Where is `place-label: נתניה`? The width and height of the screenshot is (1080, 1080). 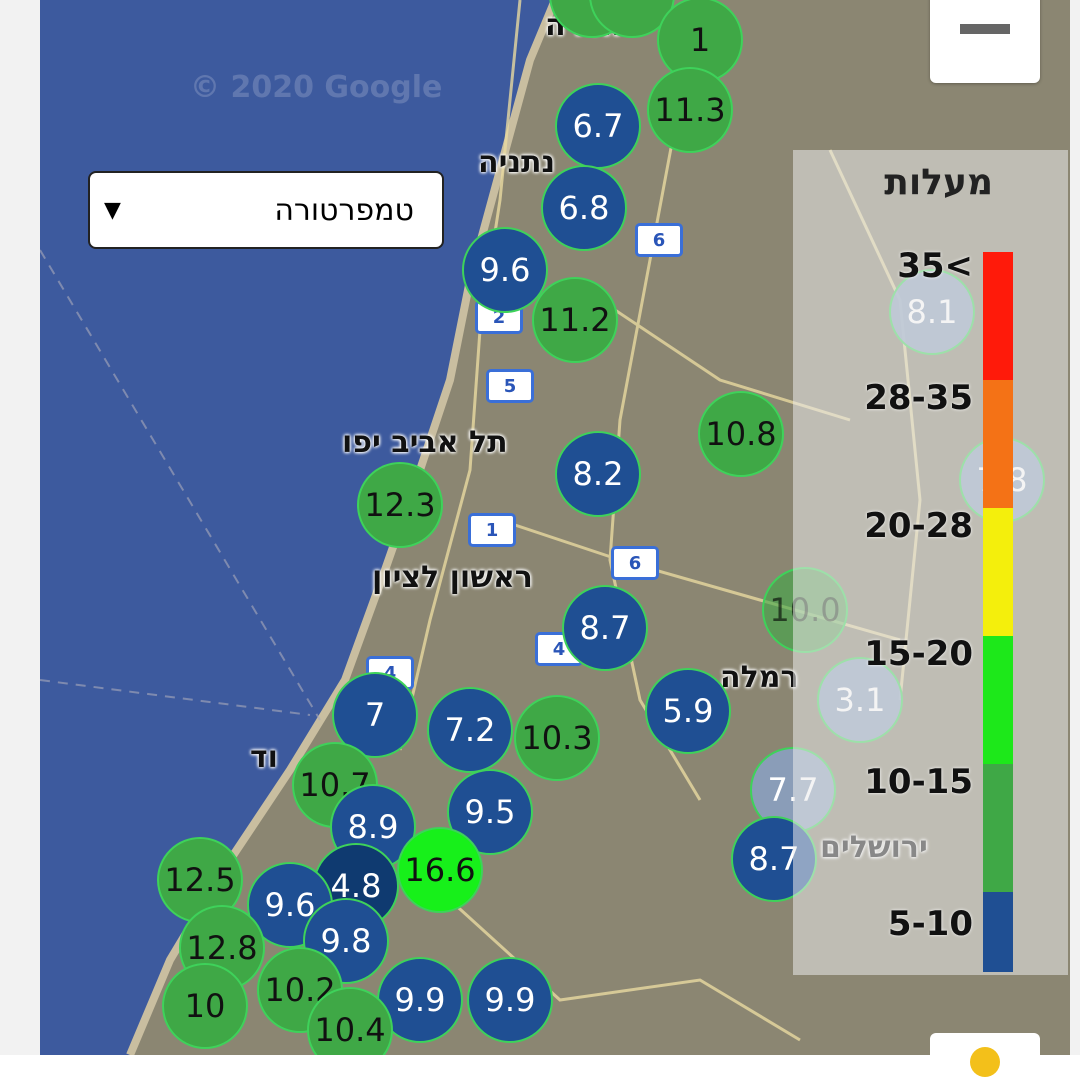 place-label: נתניה is located at coordinates (517, 162).